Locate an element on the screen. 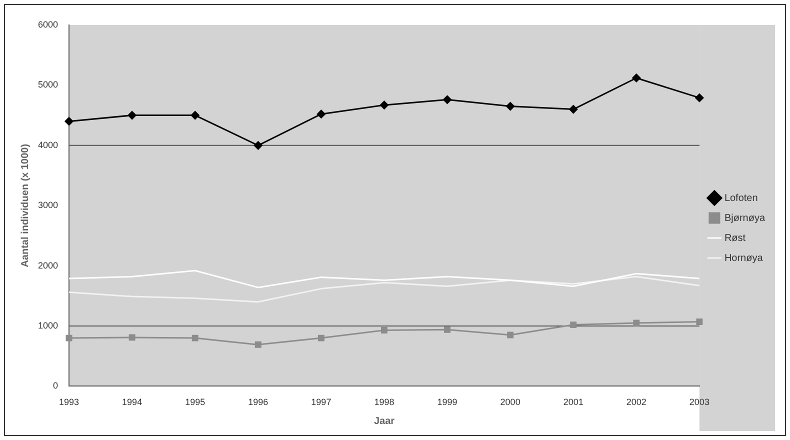 This screenshot has height=440, width=790. x-axis-title: Jaar is located at coordinates (384, 421).